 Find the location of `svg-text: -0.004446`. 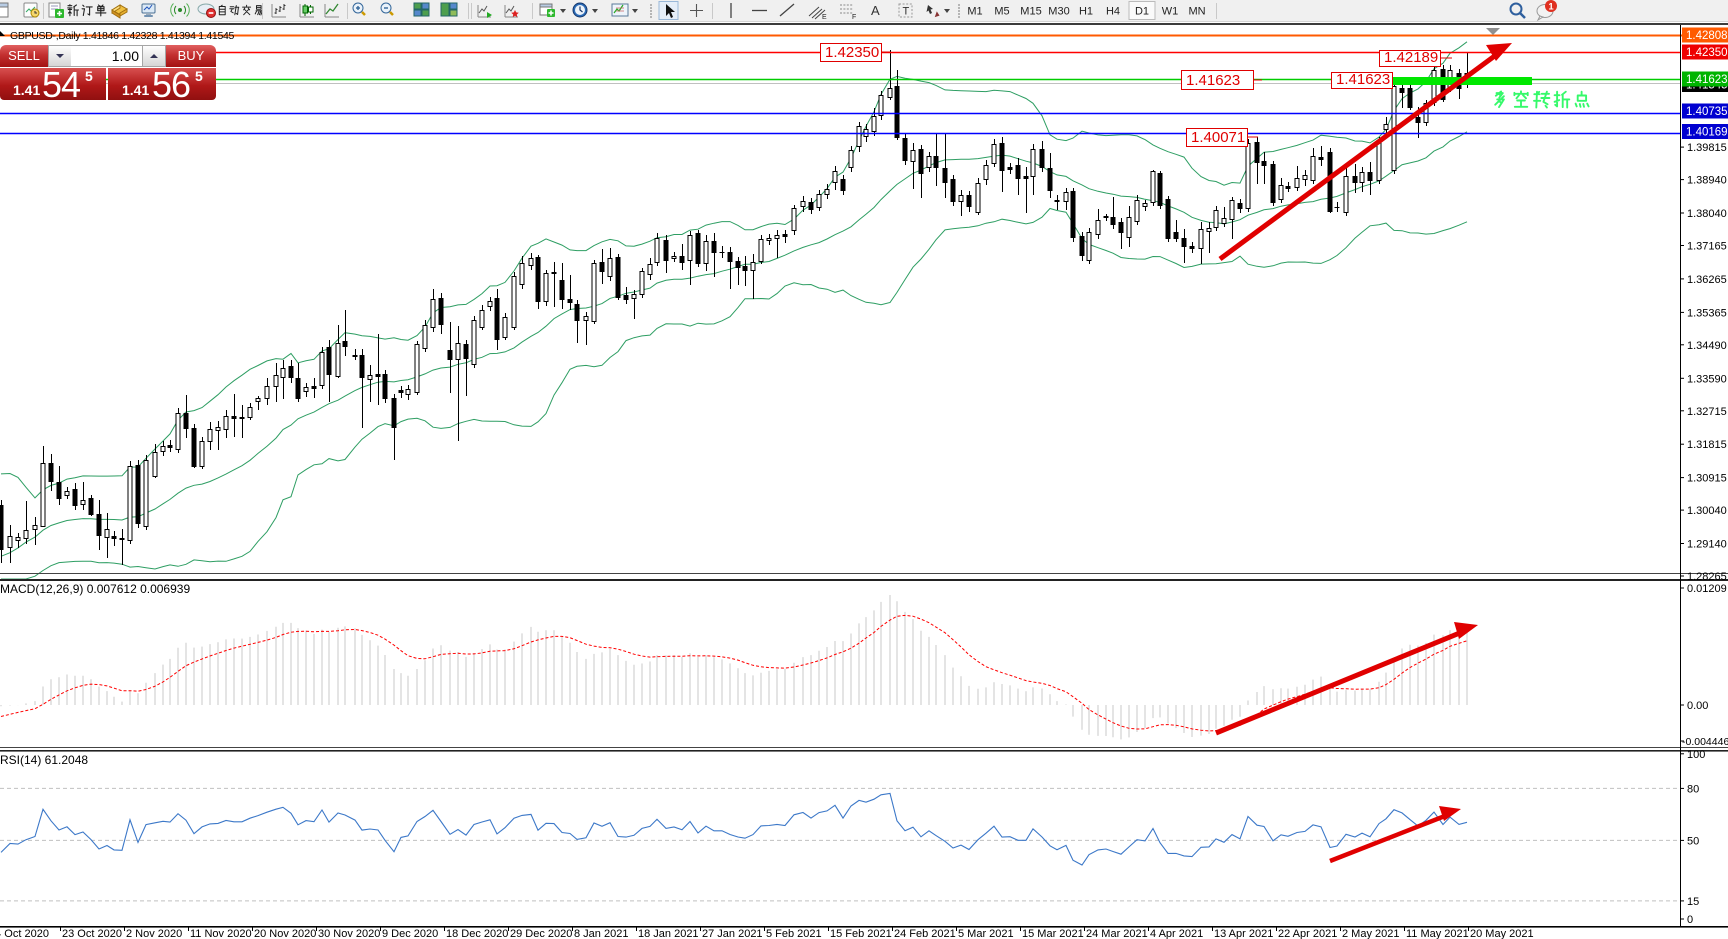

svg-text: -0.004446 is located at coordinates (1705, 742).